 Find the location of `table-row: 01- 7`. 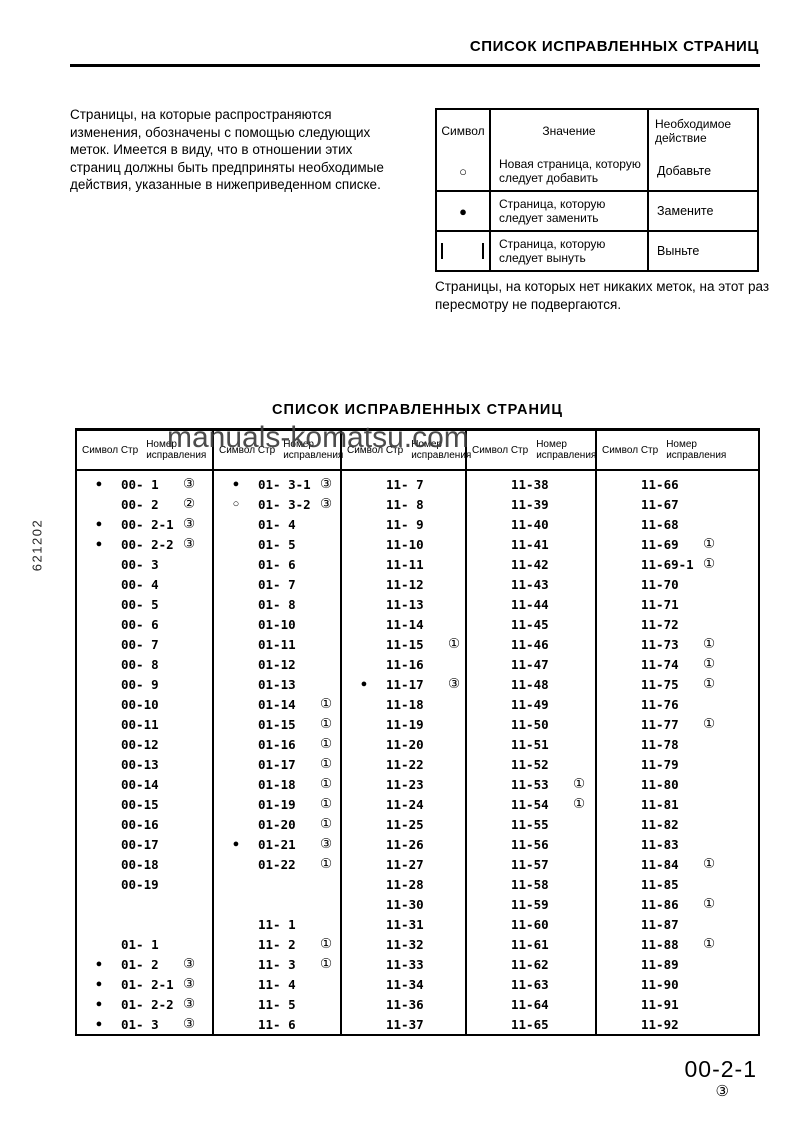

table-row: 01- 7 is located at coordinates (277, 584).